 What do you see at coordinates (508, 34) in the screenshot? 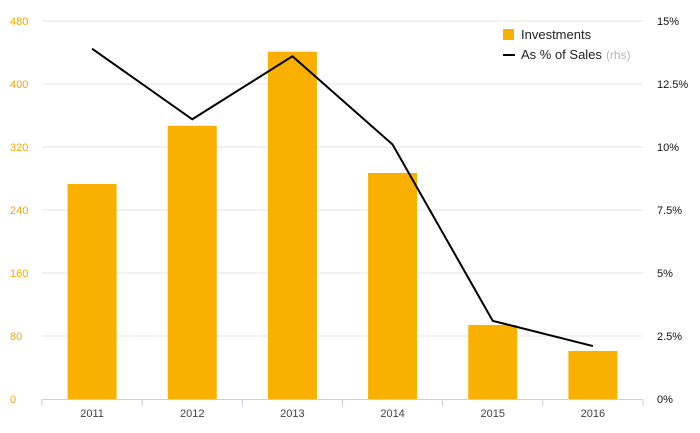
I see `legend-swatch-investments` at bounding box center [508, 34].